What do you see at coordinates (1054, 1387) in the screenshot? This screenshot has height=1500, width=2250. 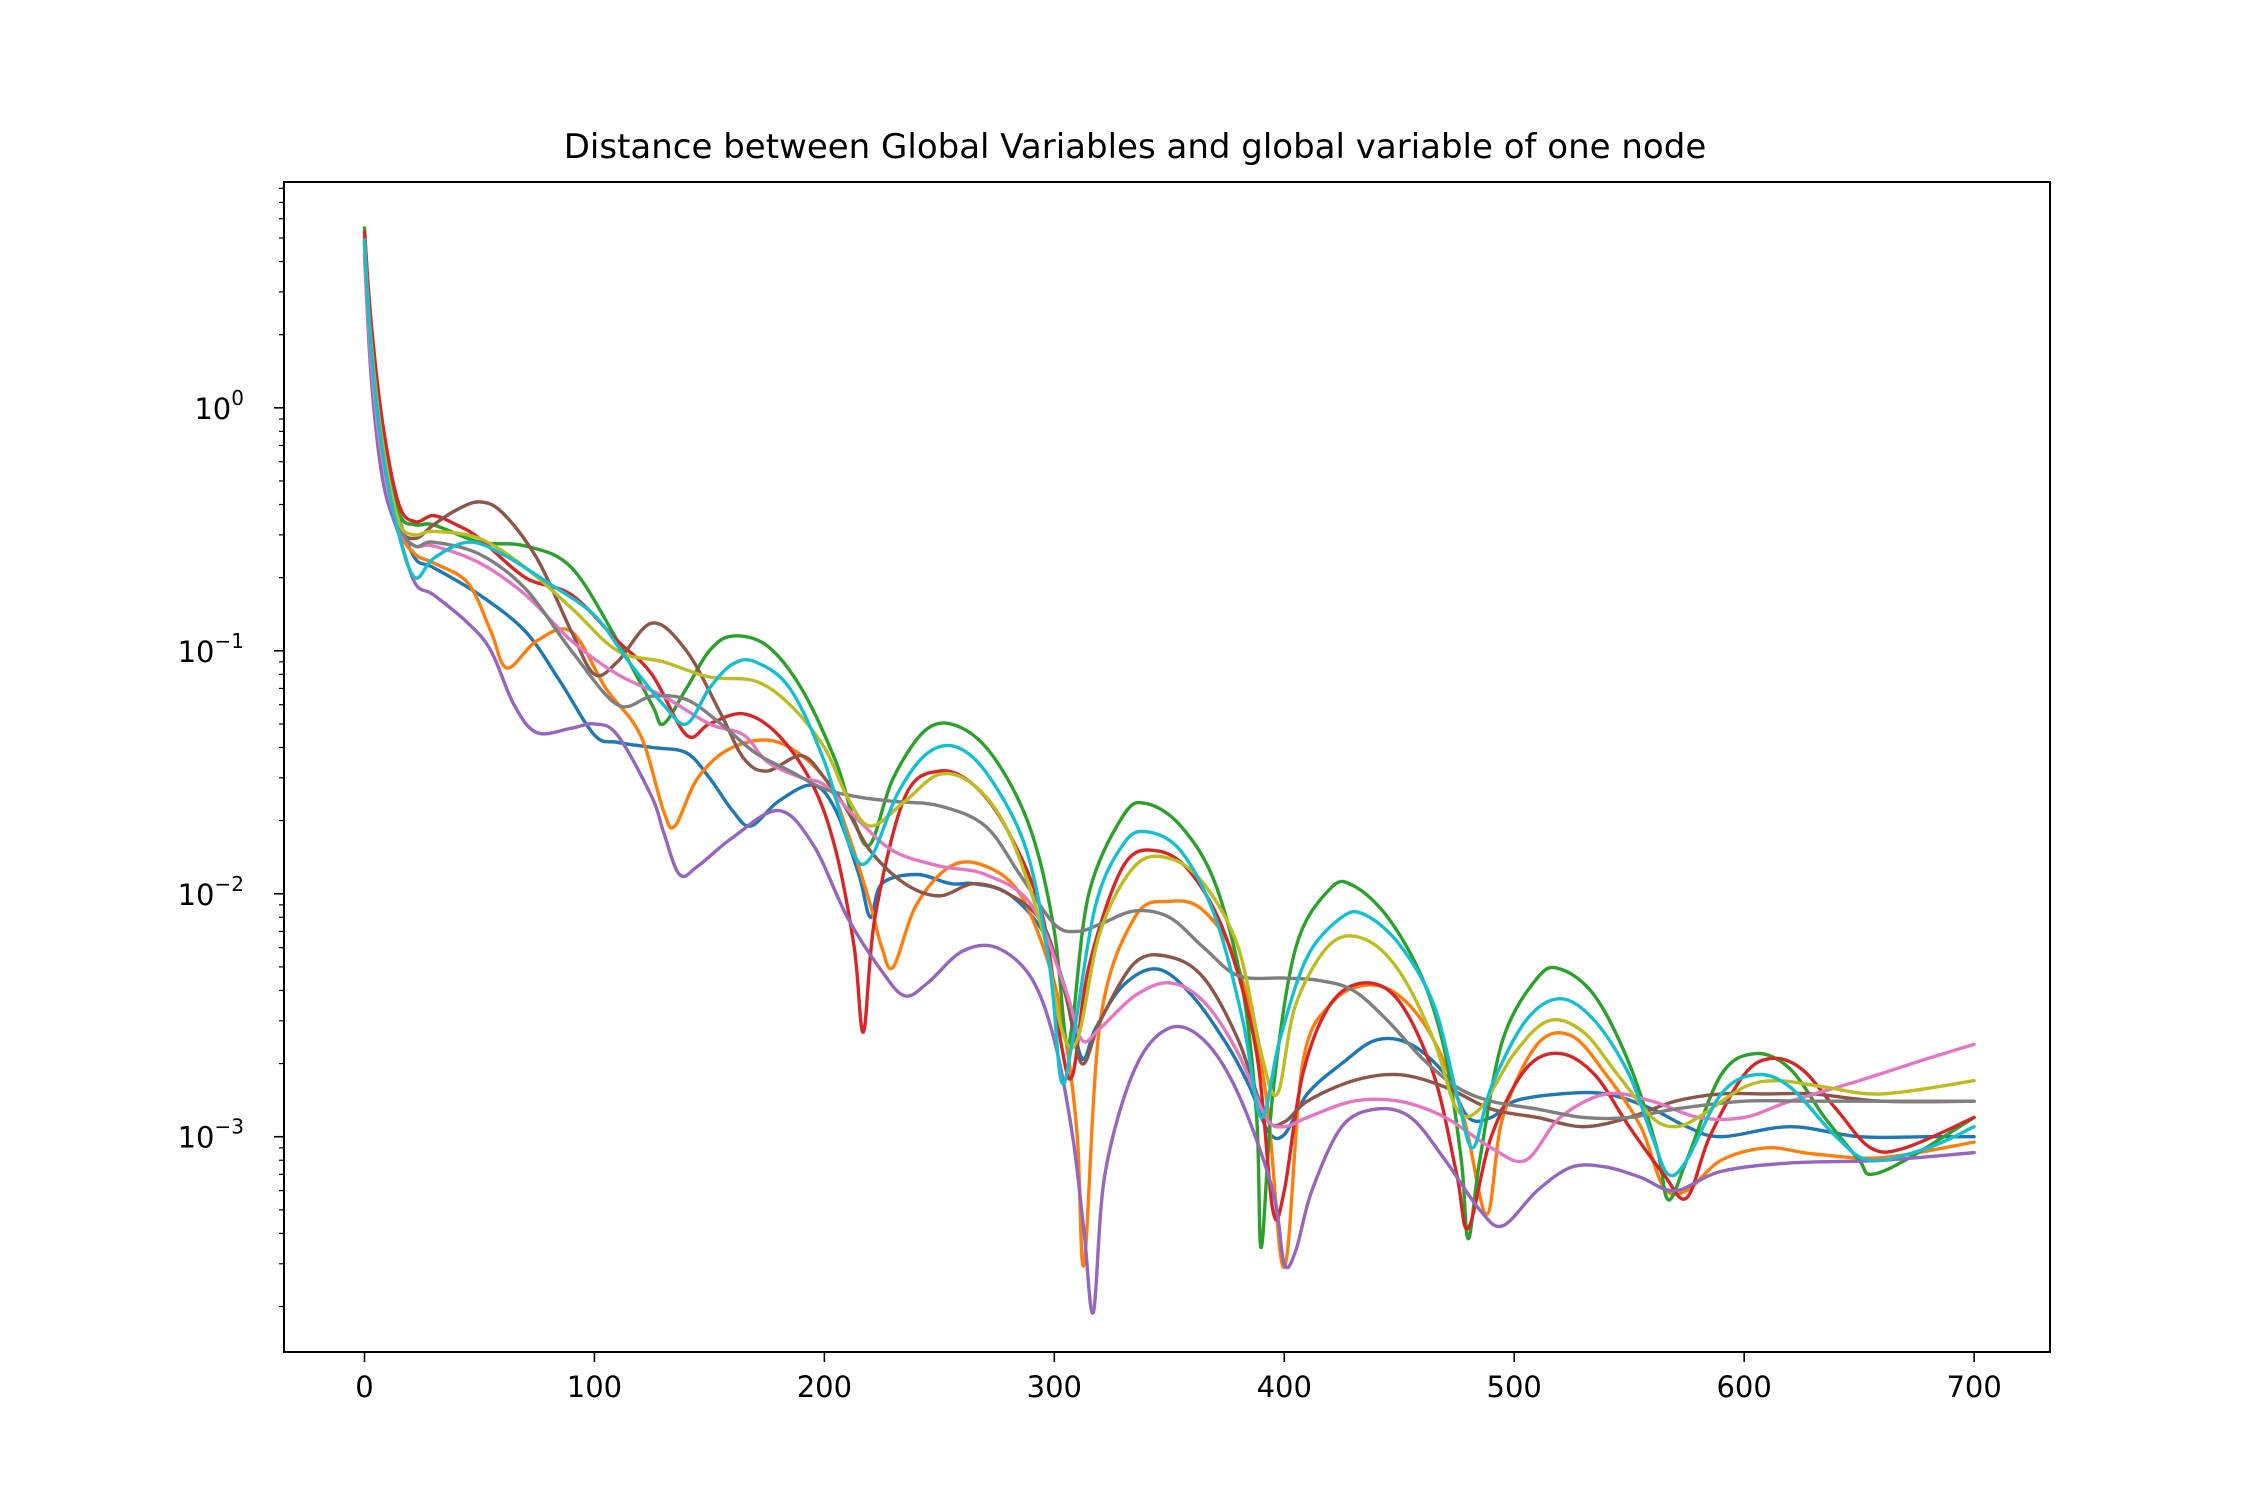 I see `x-tick-label: 300` at bounding box center [1054, 1387].